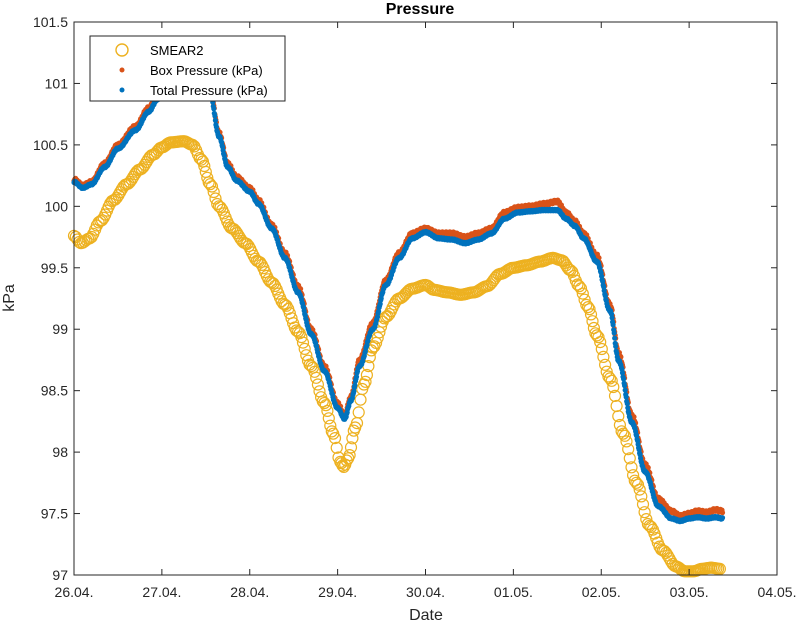 This screenshot has width=800, height=624. I want to click on y-tick-label: 100.5, so click(50, 145).